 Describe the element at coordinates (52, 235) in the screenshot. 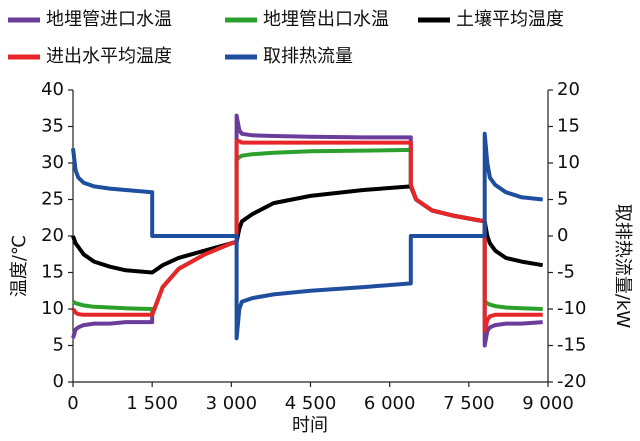

I see `y-tick-label: 20` at that location.